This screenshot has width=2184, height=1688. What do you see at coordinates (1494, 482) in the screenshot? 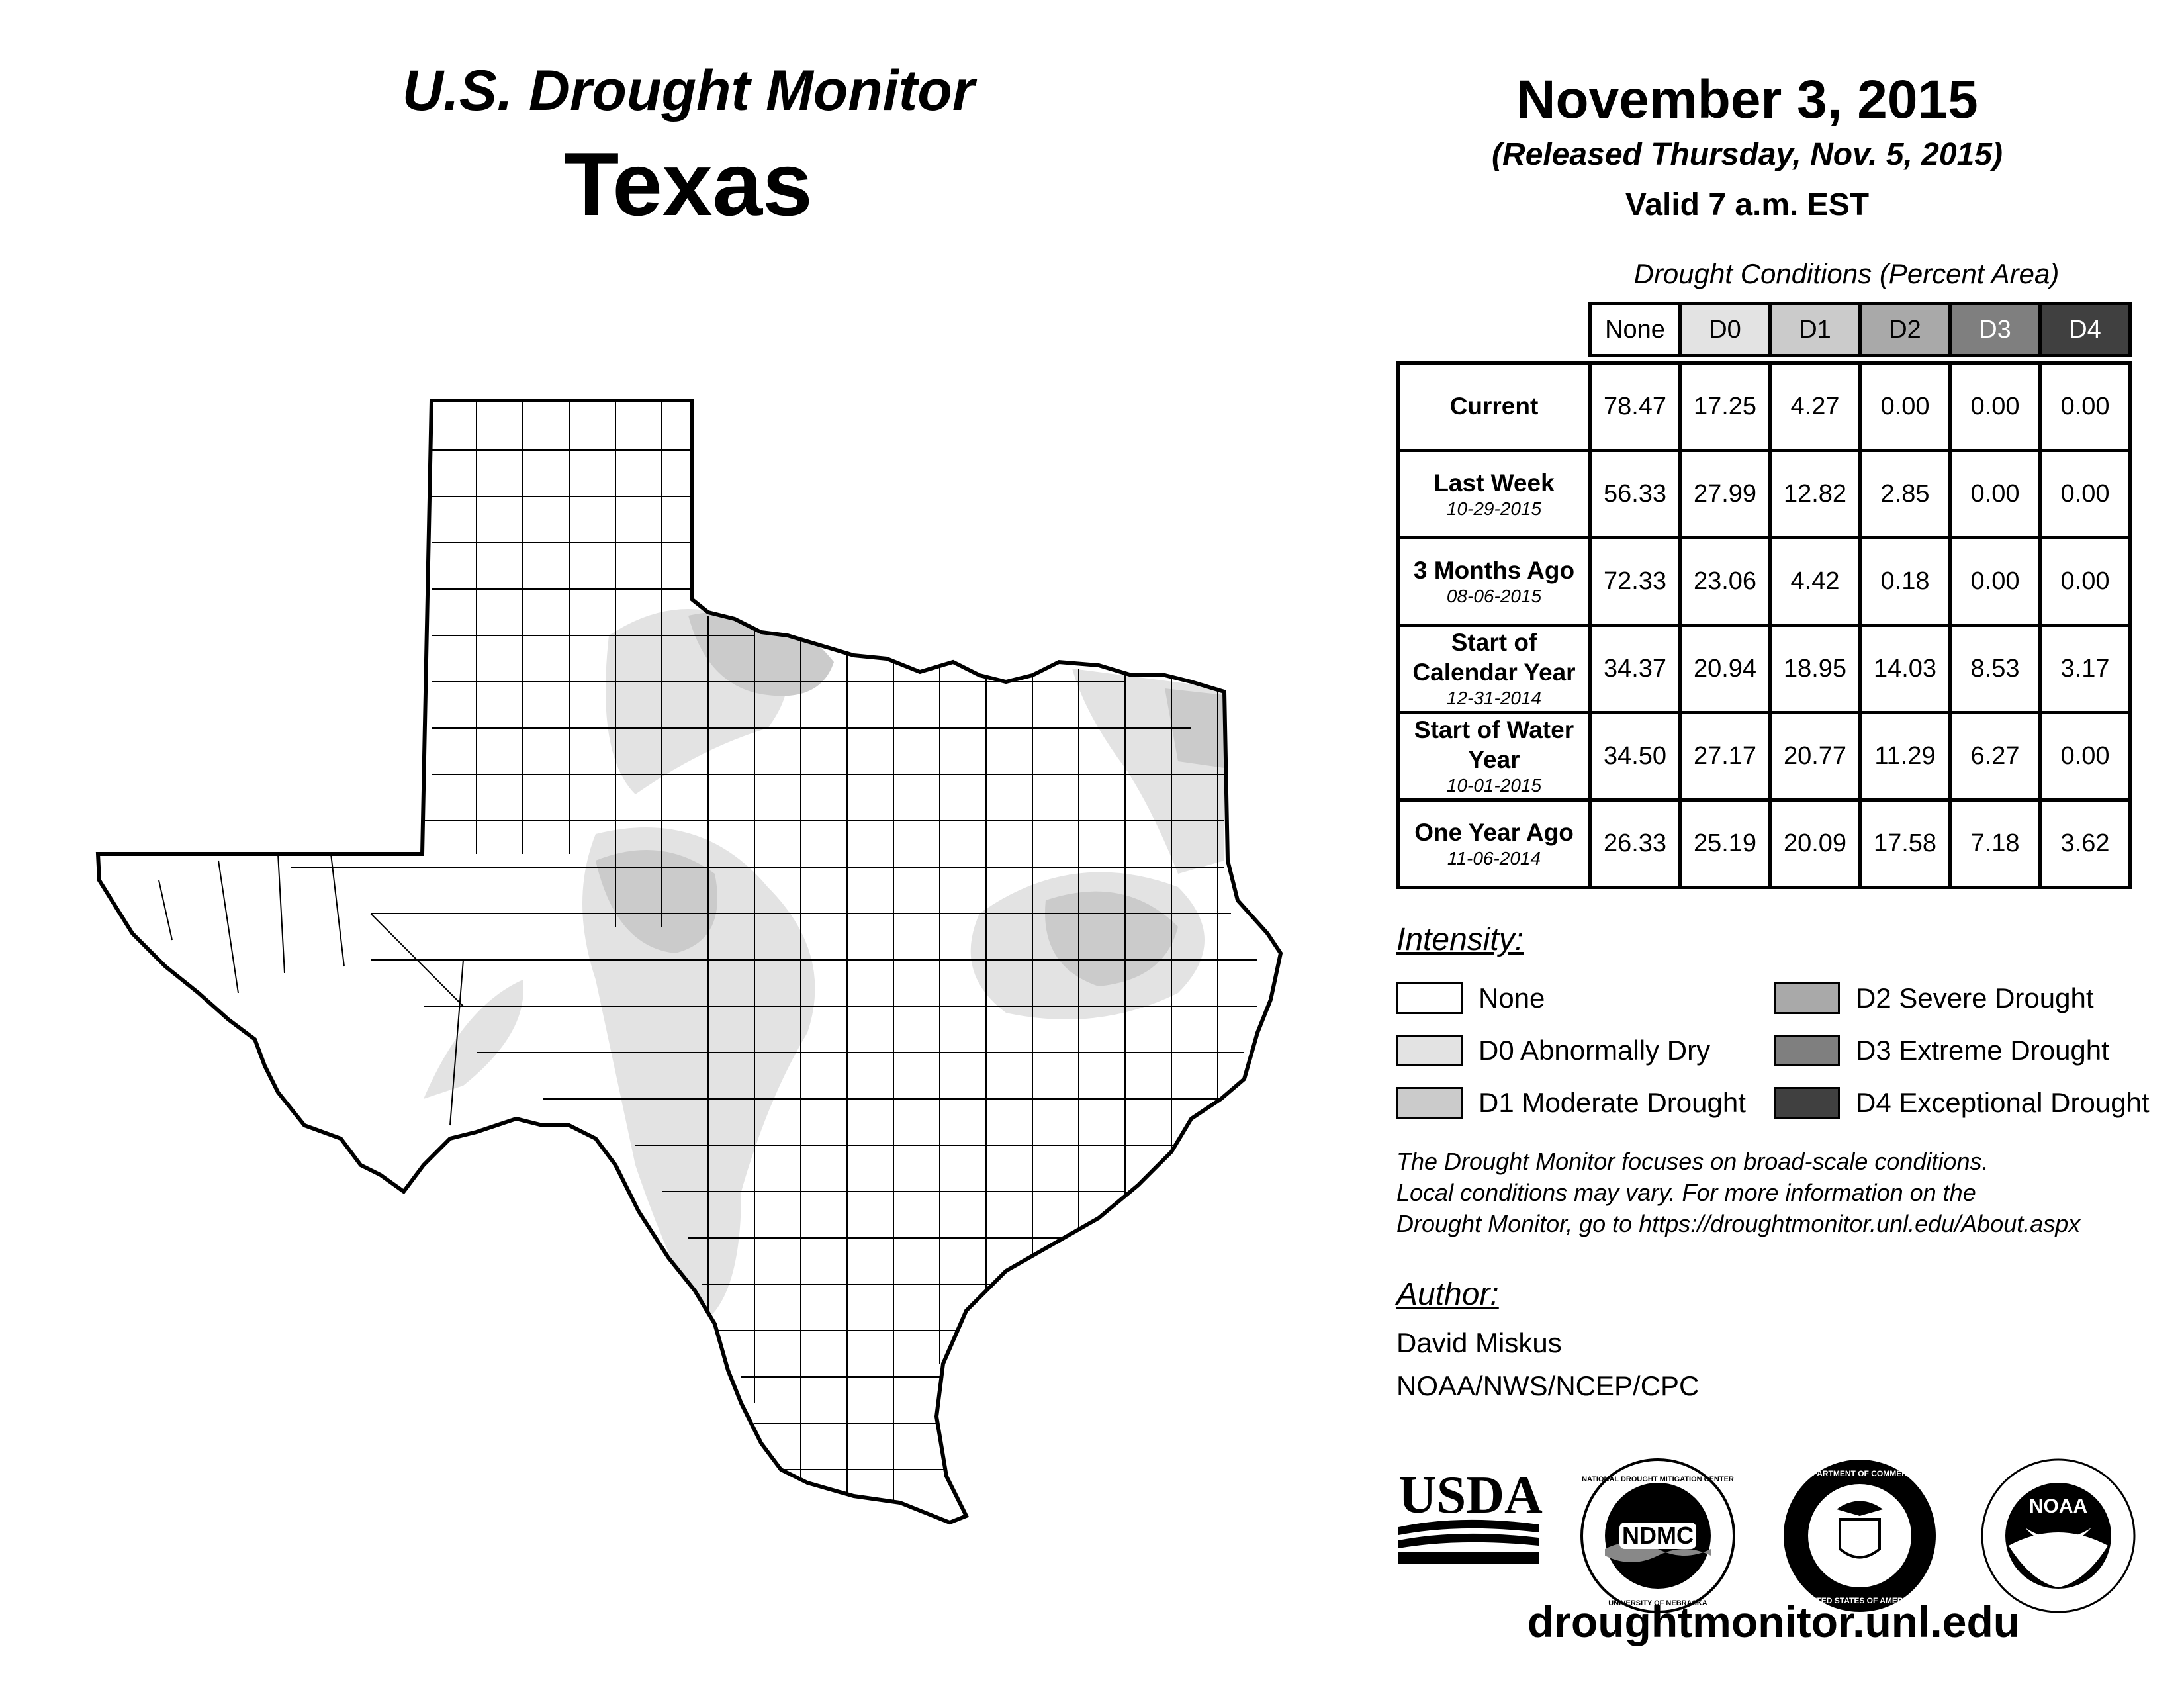
I see `row-label-text: Last Week` at bounding box center [1494, 482].